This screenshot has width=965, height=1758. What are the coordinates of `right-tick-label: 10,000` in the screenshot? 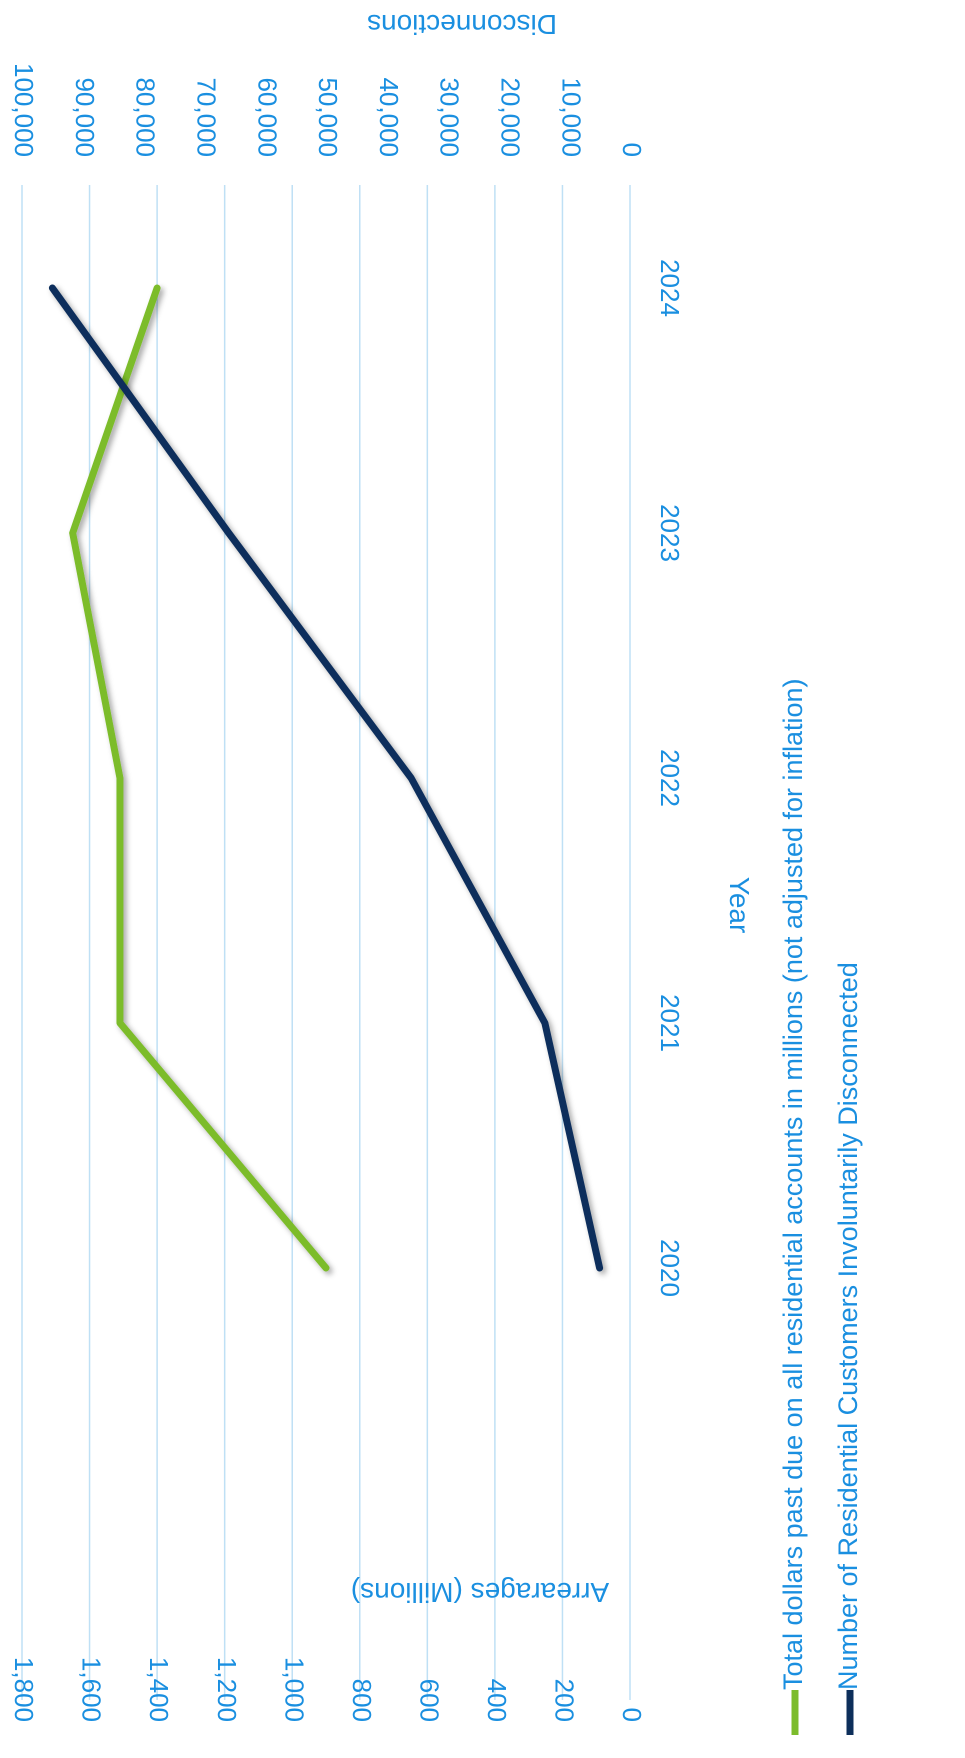 It's located at (571, 117).